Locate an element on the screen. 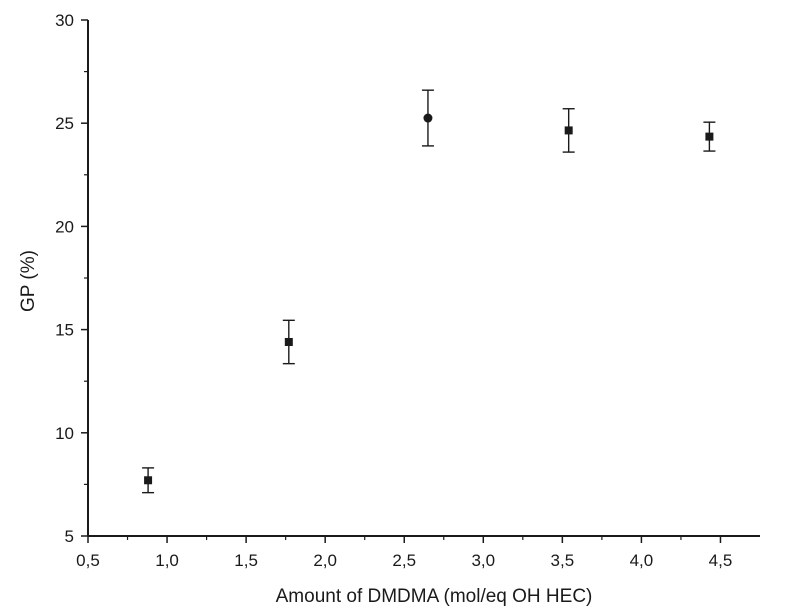  x-tick-label: 0,5 is located at coordinates (88, 560).